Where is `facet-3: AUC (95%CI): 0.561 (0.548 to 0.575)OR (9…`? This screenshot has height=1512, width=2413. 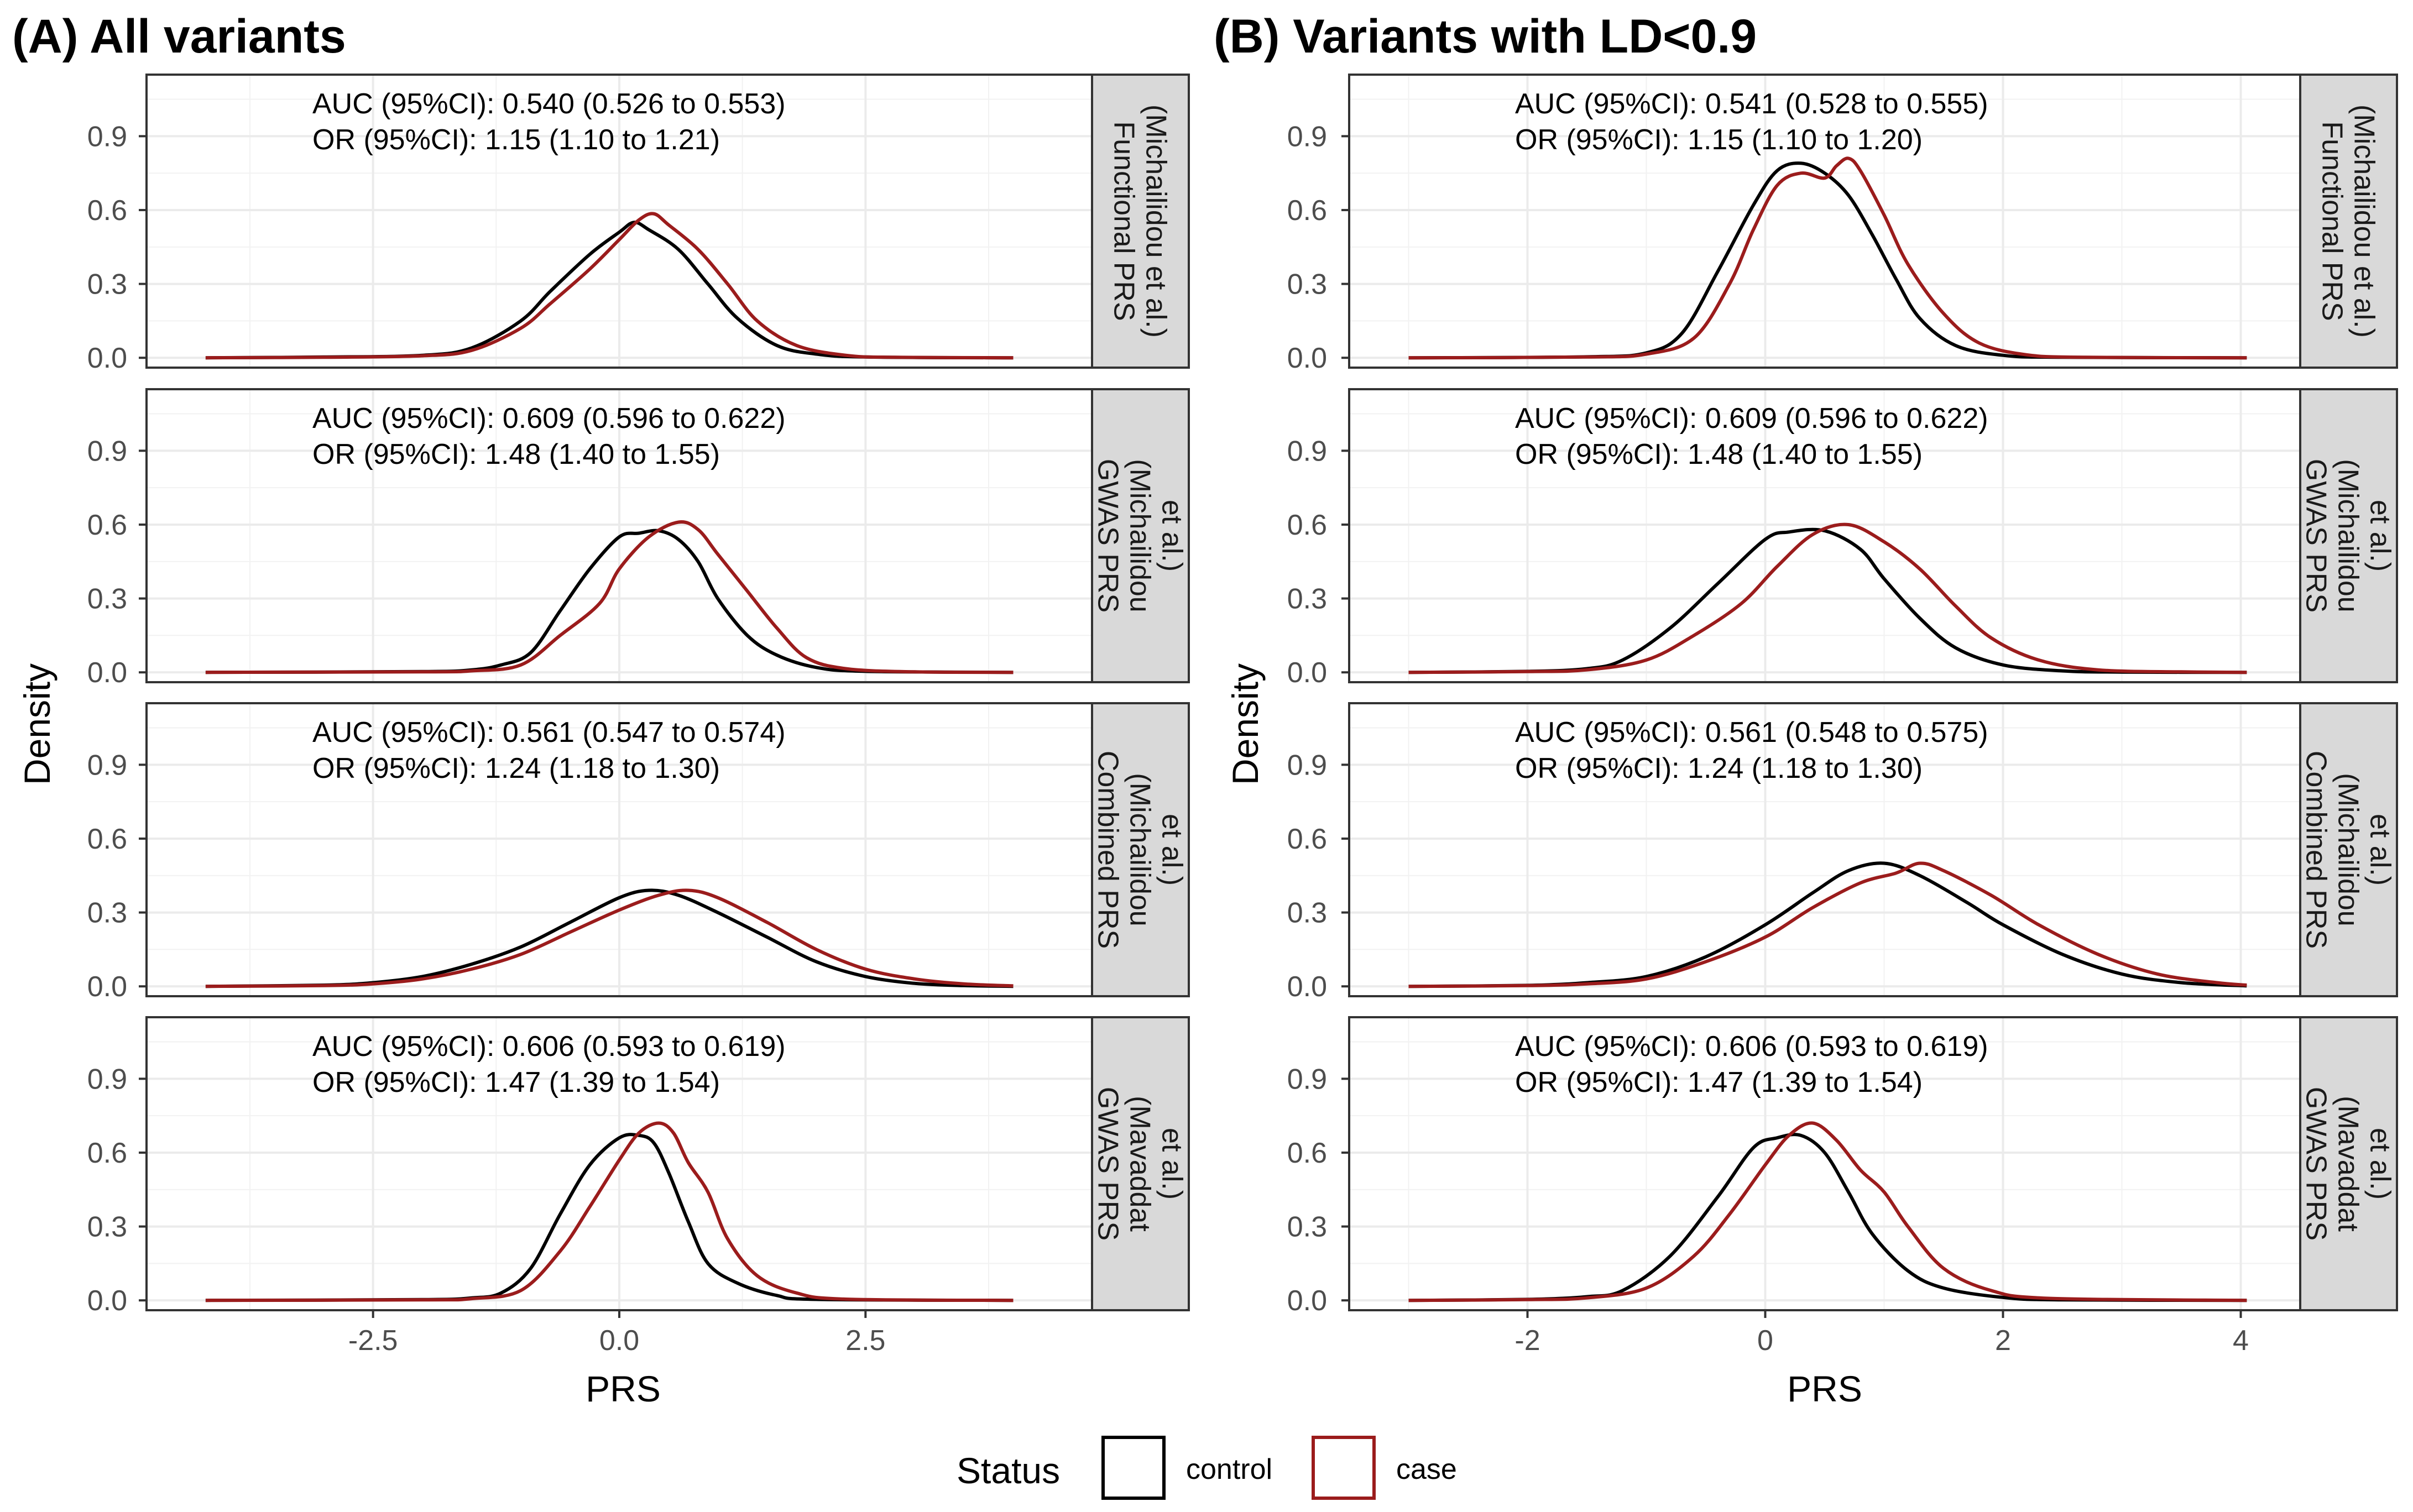
facet-3: AUC (95%CI): 0.561 (0.548 to 0.575)OR (9… is located at coordinates (1842, 853).